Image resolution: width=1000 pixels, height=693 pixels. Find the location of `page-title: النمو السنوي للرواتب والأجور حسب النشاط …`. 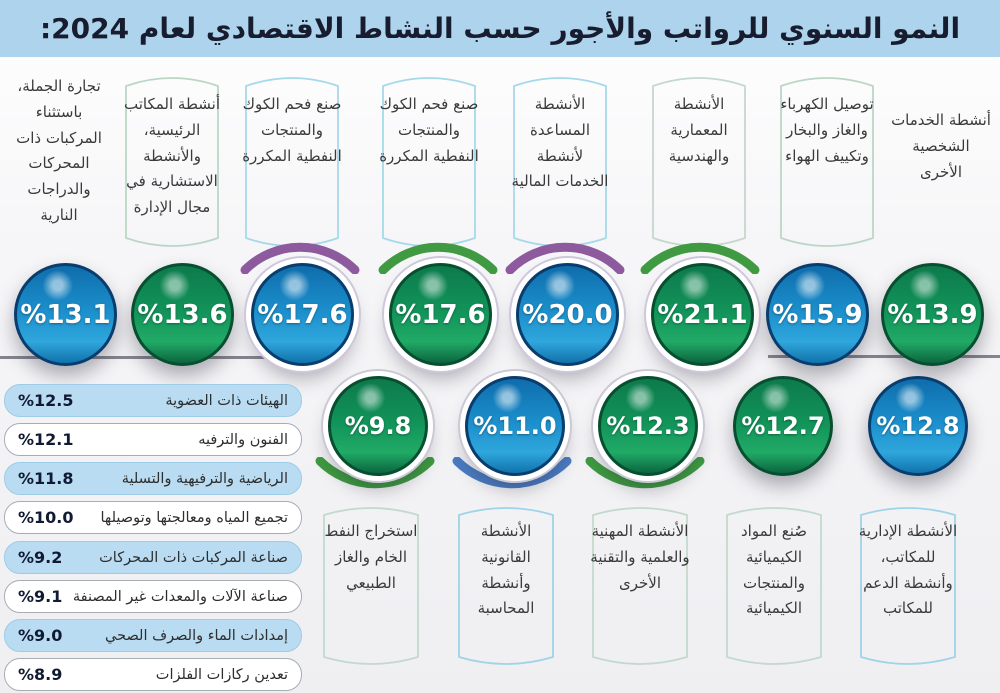

page-title: النمو السنوي للرواتب والأجور حسب النشاط … is located at coordinates (500, 28).